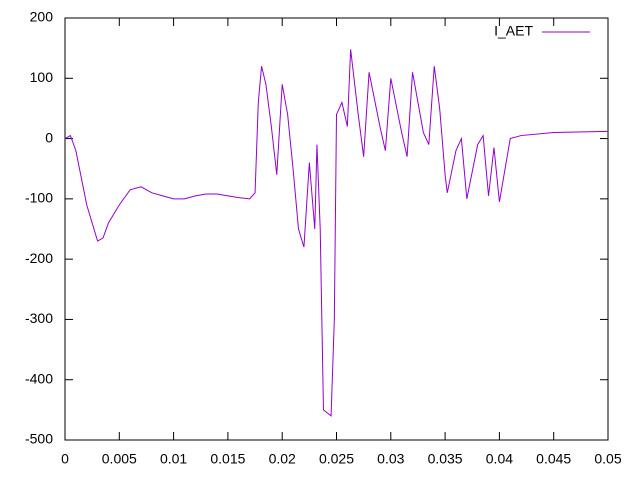  I want to click on x-tick-label: 0.025, so click(336, 459).